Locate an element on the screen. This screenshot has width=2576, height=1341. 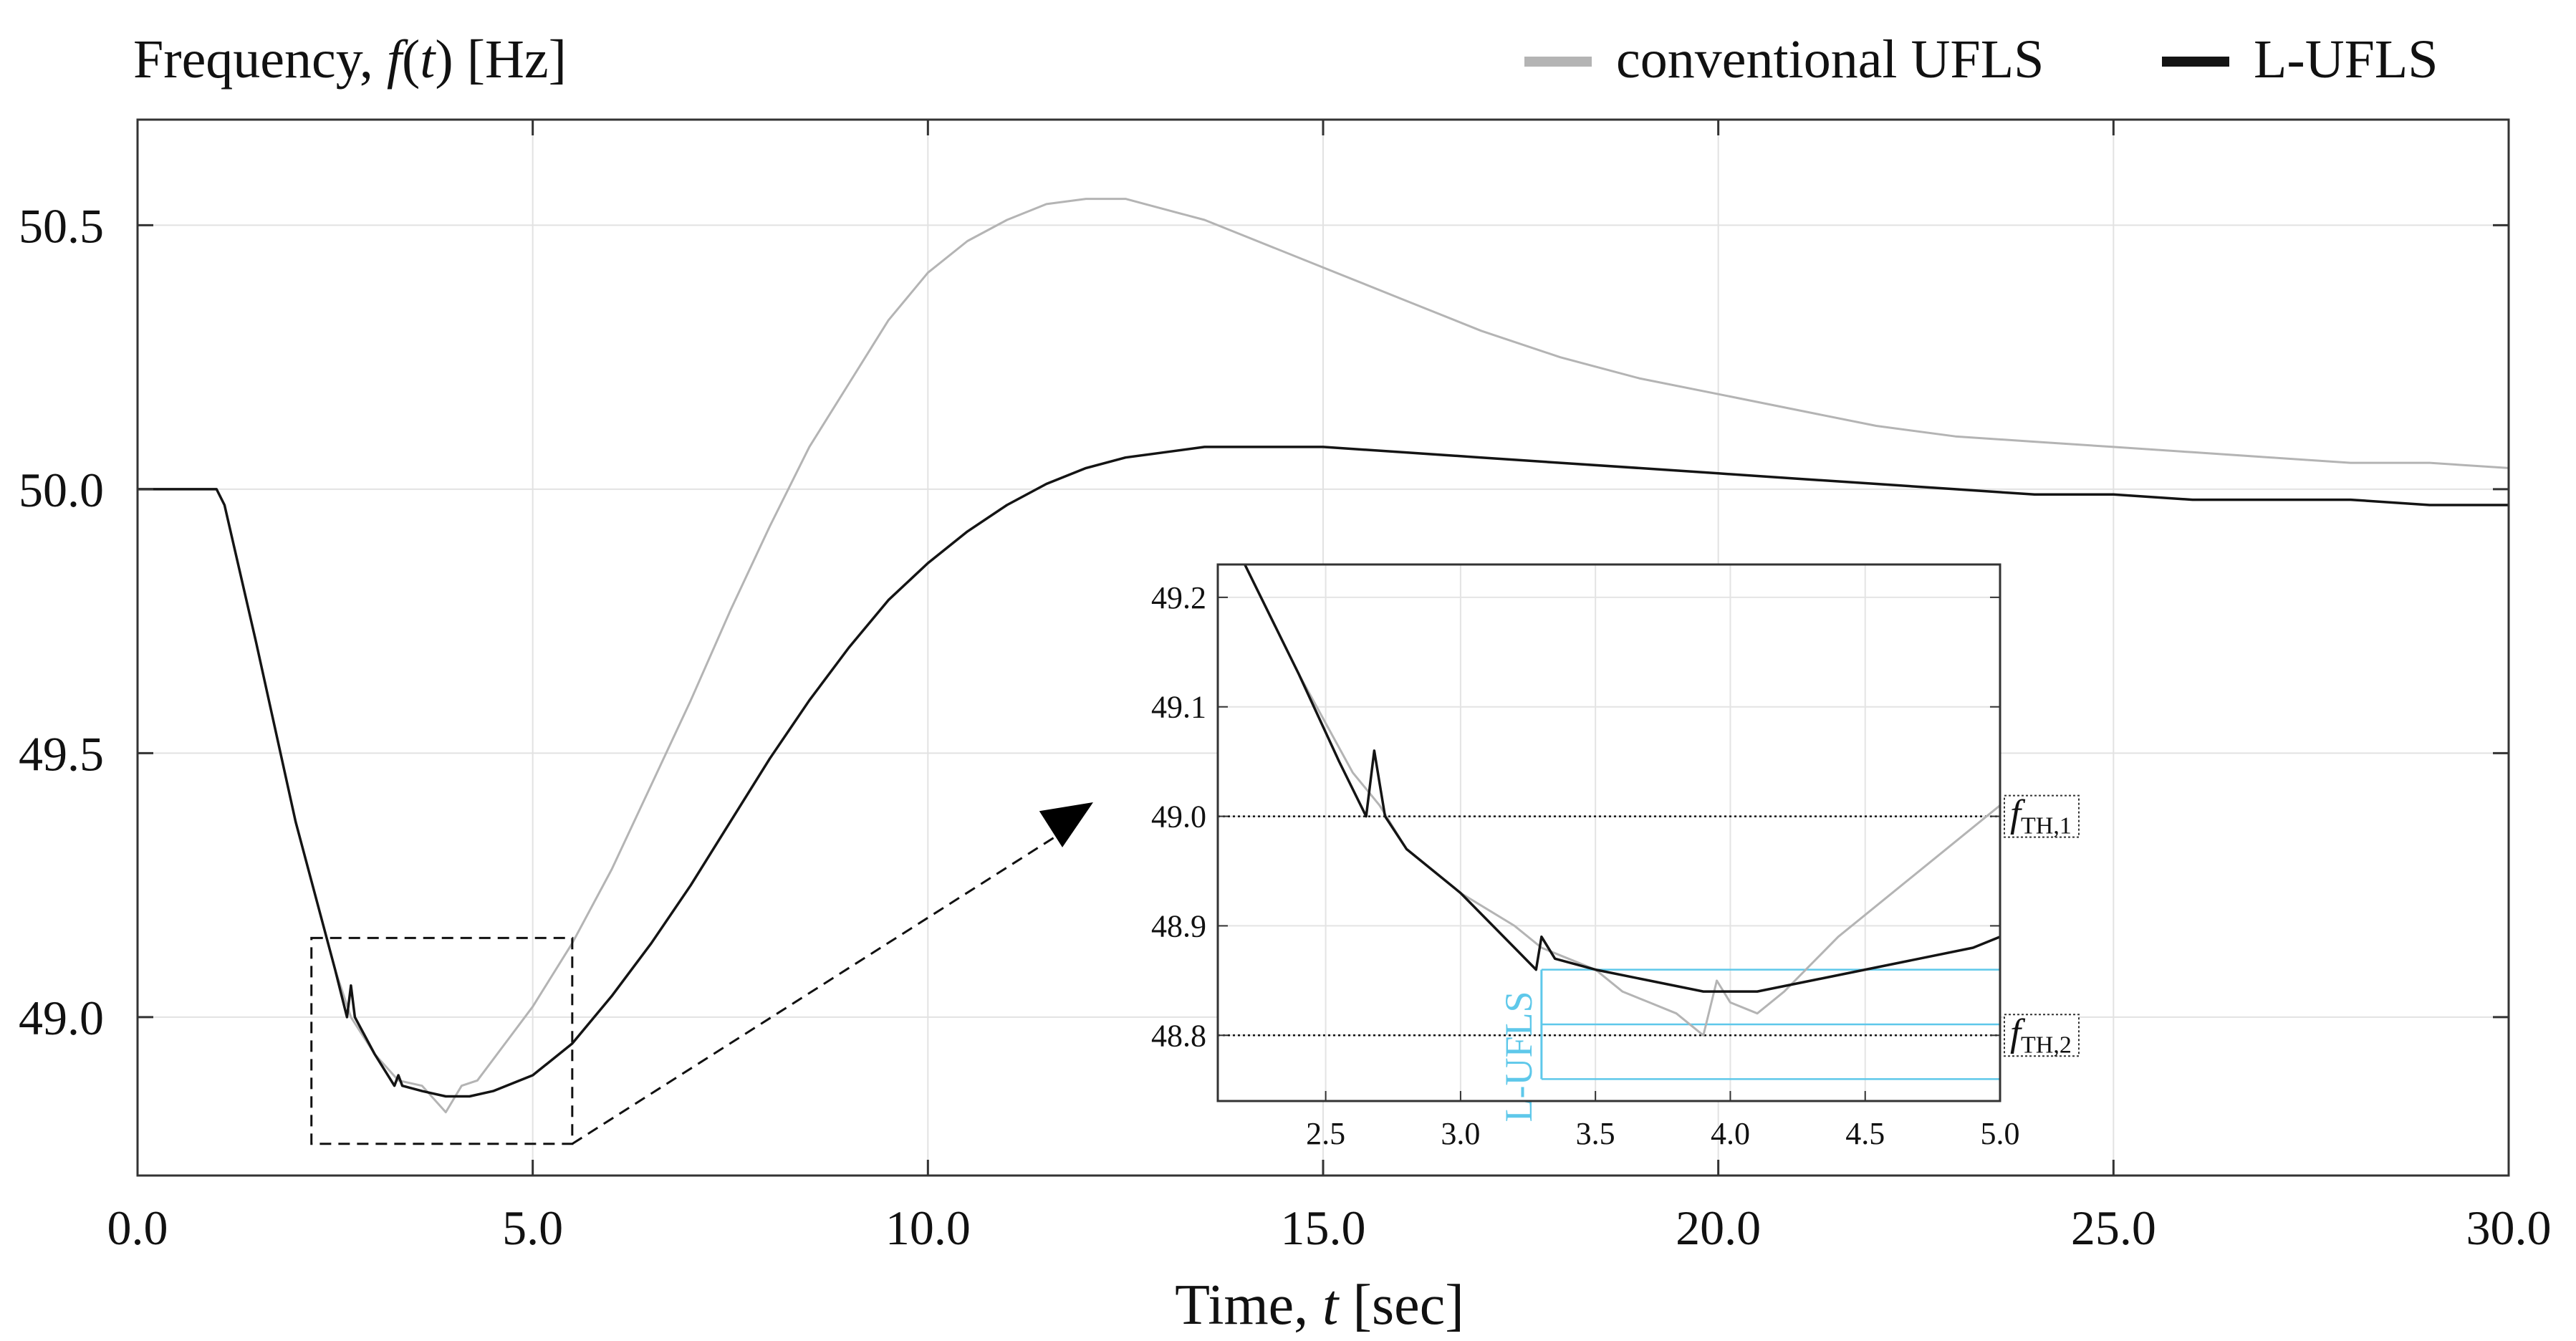
inset-x-tick-label-4-5: 4.5 is located at coordinates (1865, 1133).